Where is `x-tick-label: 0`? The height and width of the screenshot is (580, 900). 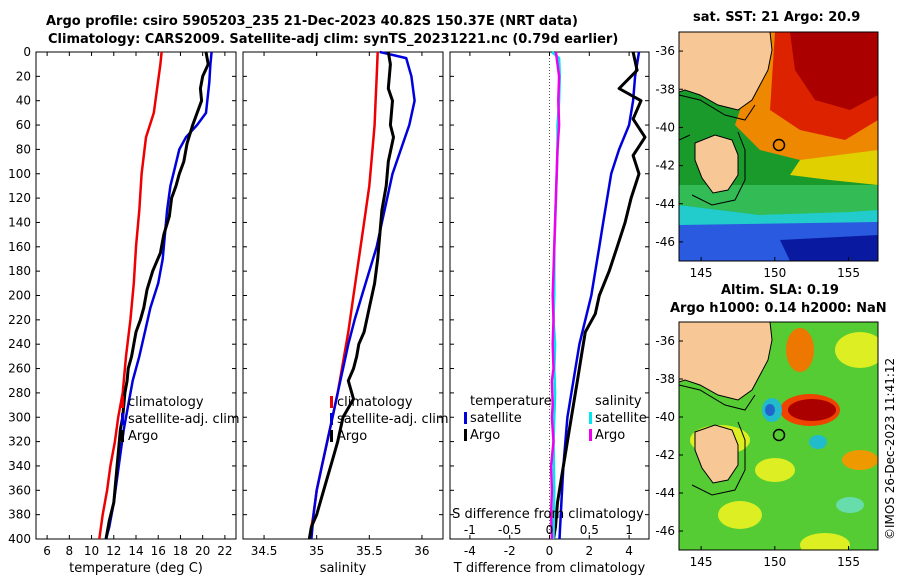
x-tick-label: 0 is located at coordinates (550, 551).